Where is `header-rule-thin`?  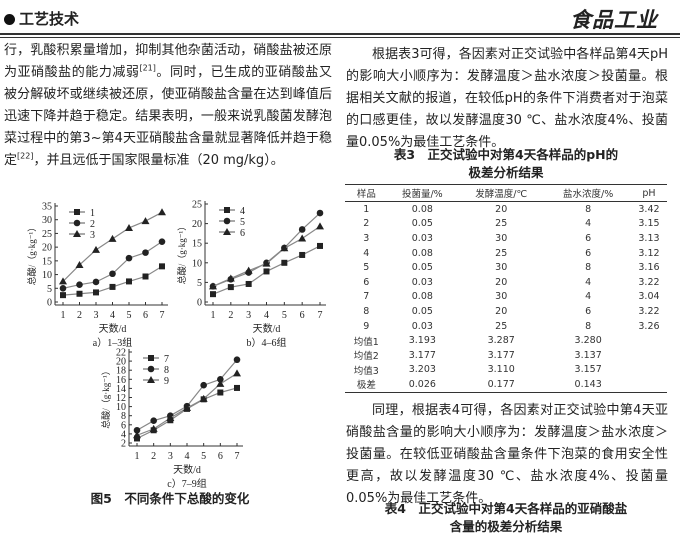
header-rule-thin is located at coordinates (340, 37).